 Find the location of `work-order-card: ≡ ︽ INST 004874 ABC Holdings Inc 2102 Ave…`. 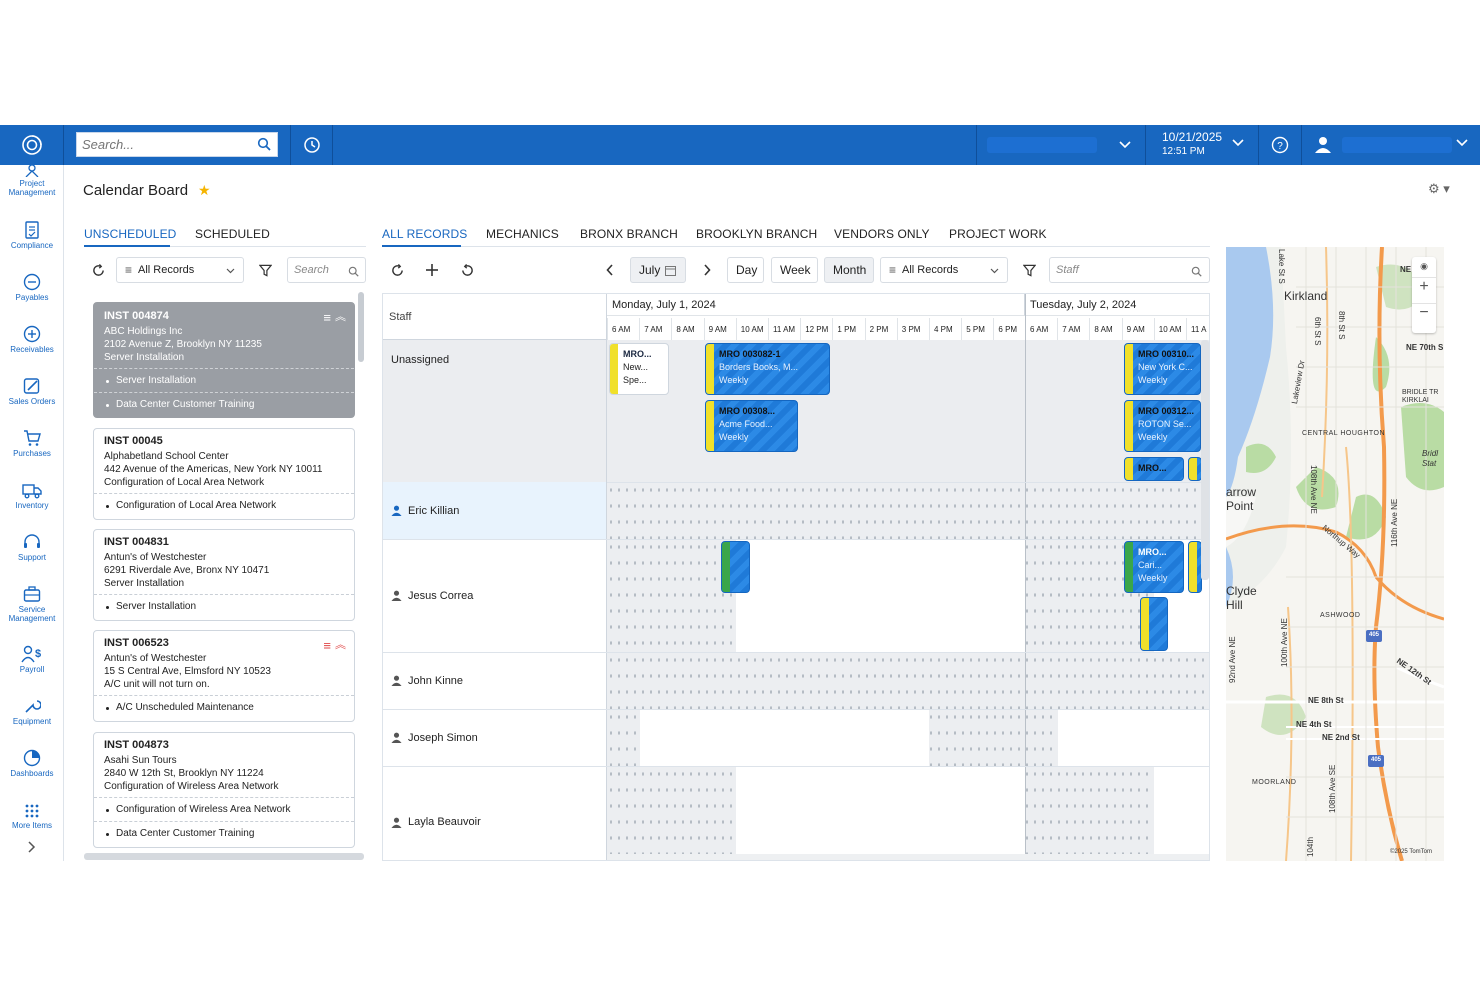

work-order-card: ≡ ︽ INST 004874 ABC Holdings Inc 2102 Ave… is located at coordinates (224, 360).